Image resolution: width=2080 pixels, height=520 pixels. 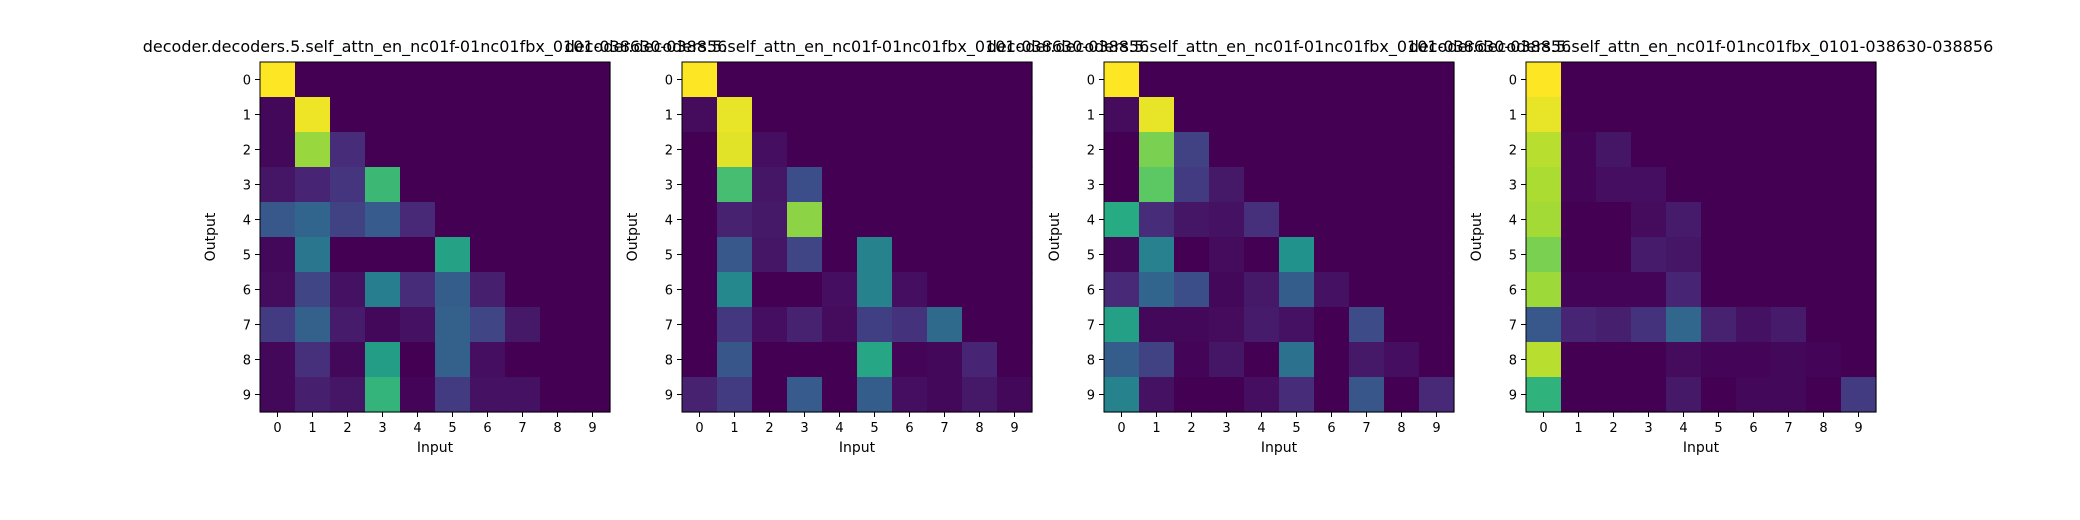 I want to click on y-tick-label: 4, so click(x=1513, y=221).